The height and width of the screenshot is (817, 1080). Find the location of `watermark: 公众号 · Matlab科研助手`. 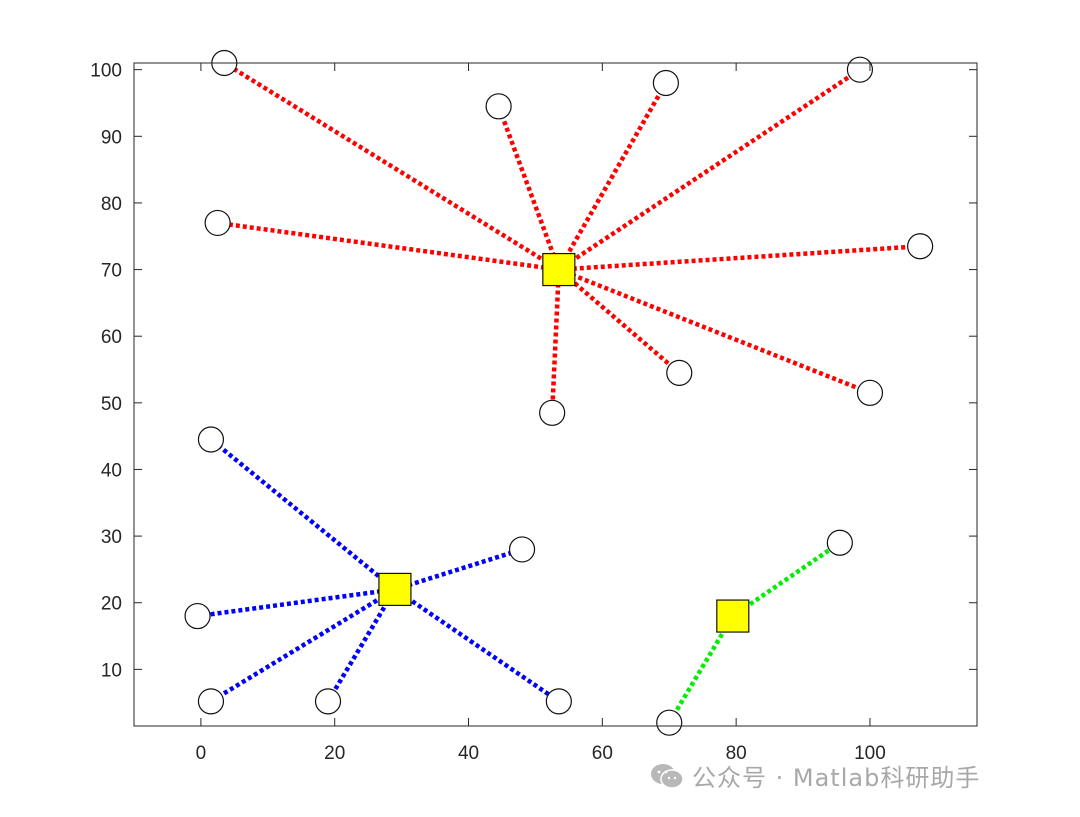

watermark: 公众号 · Matlab科研助手 is located at coordinates (815, 775).